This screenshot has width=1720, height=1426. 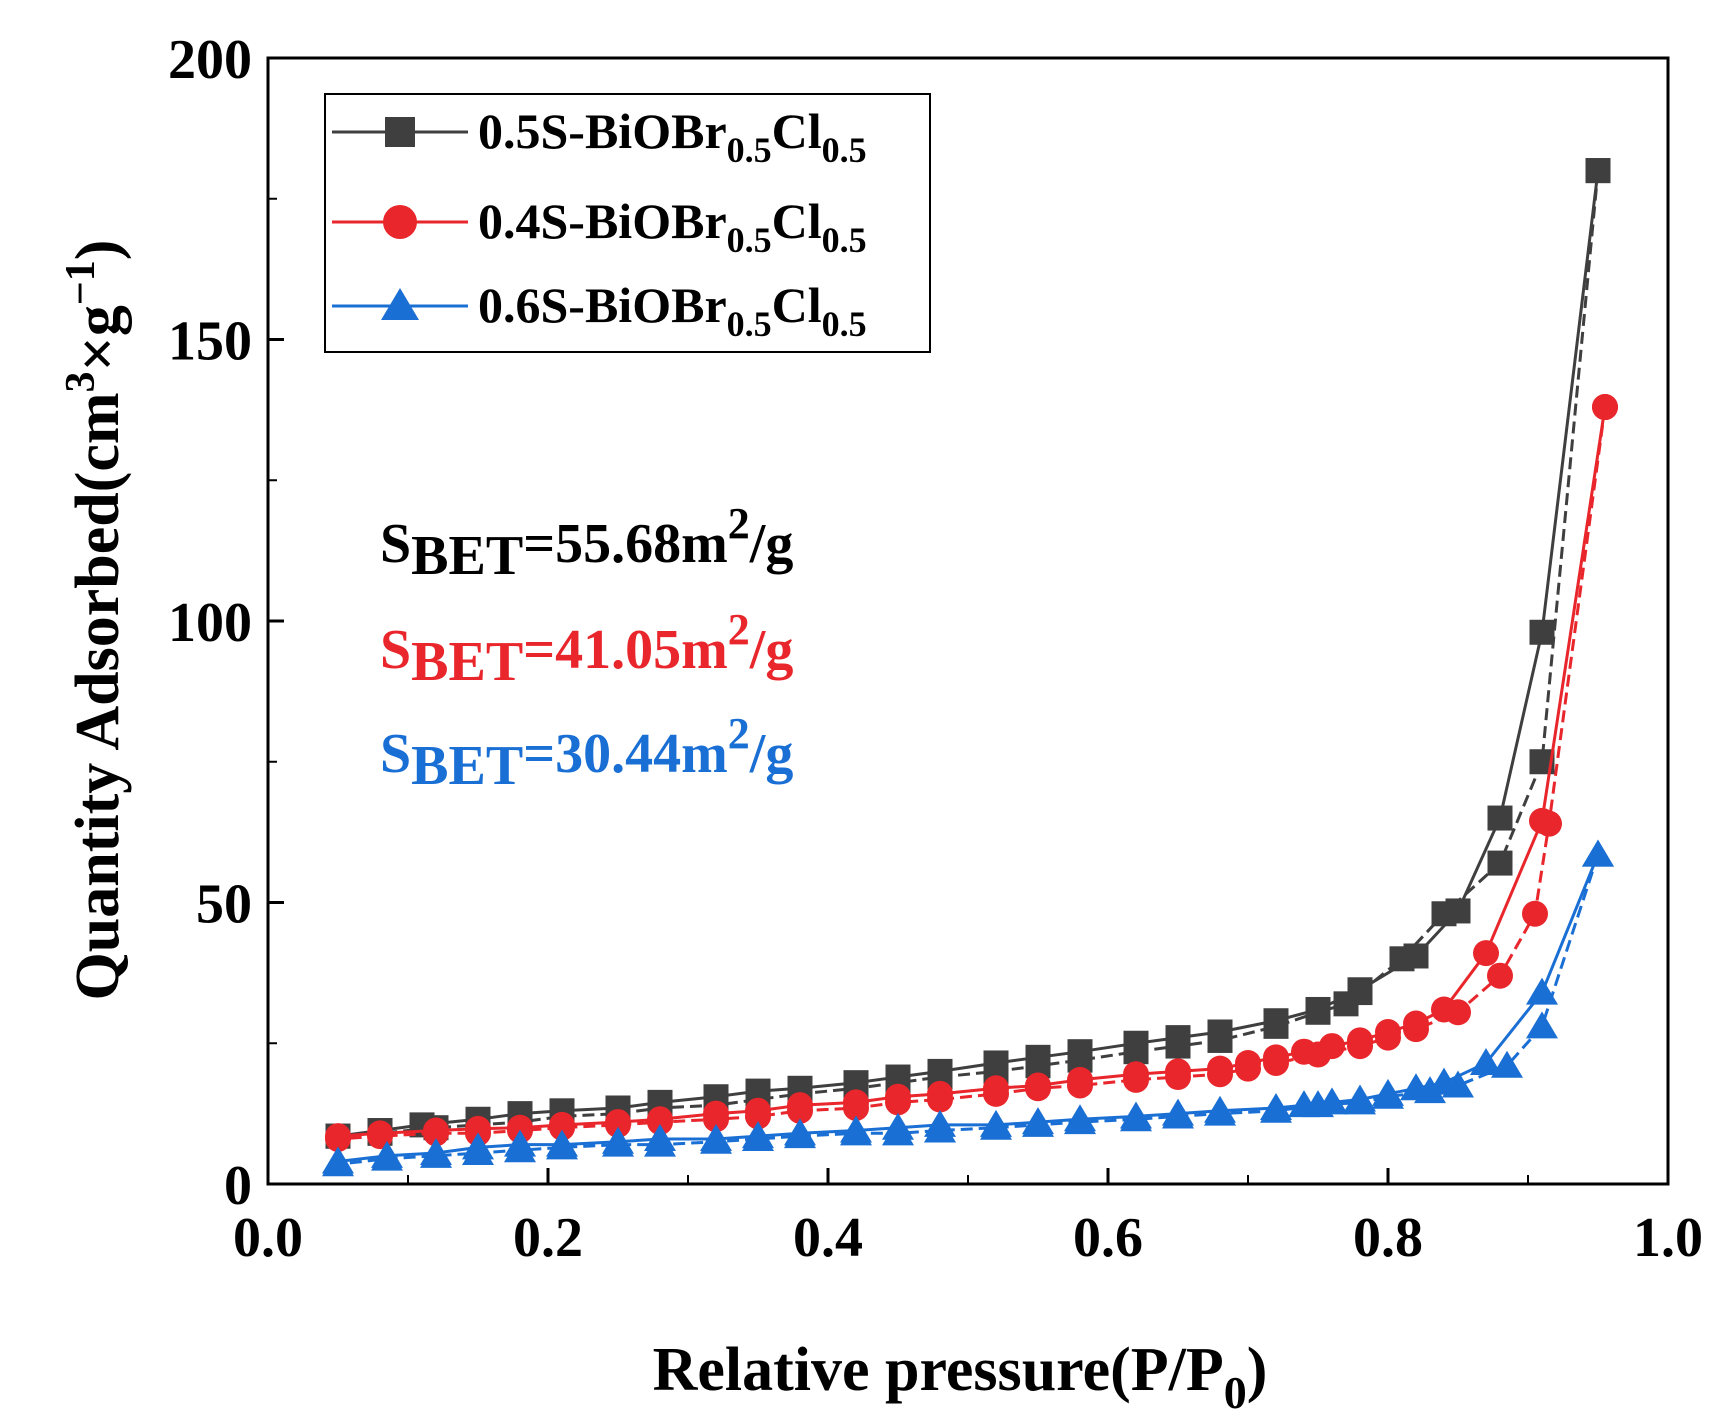 What do you see at coordinates (268, 1238) in the screenshot?
I see `x-tick-label: 0.0` at bounding box center [268, 1238].